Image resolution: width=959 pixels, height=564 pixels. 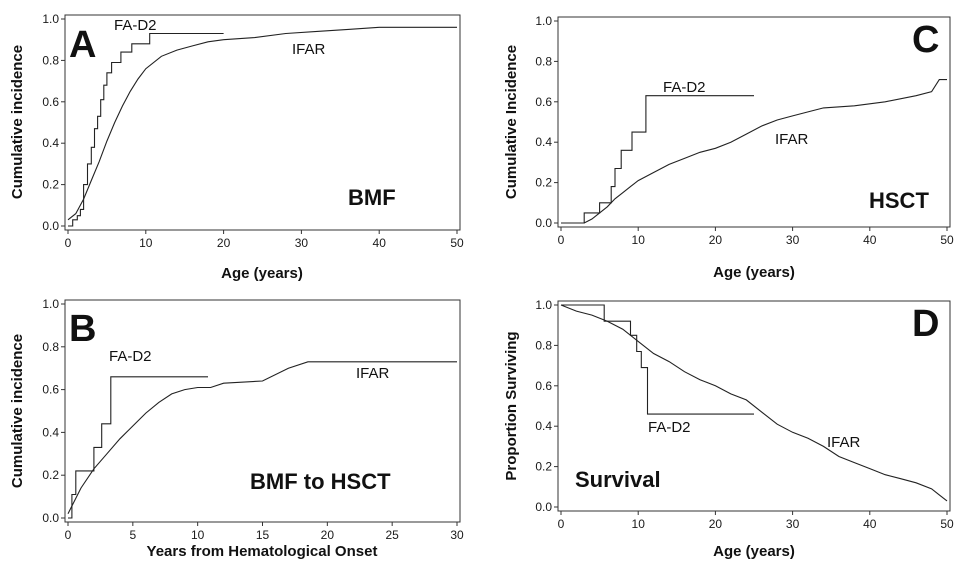 I want to click on x-tick-label: 15, so click(x=263, y=535).